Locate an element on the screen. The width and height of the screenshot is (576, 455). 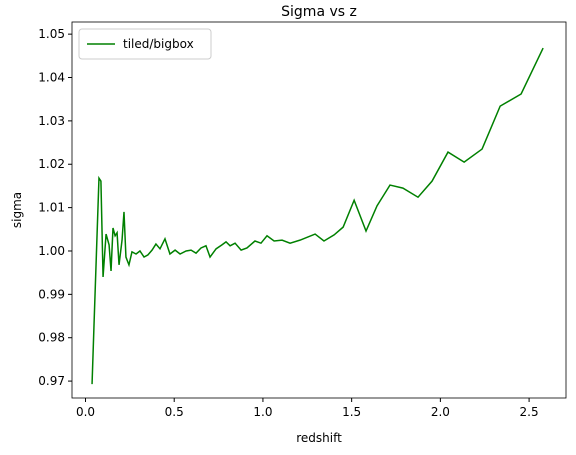
x-tick-label: 1.5 is located at coordinates (351, 412).